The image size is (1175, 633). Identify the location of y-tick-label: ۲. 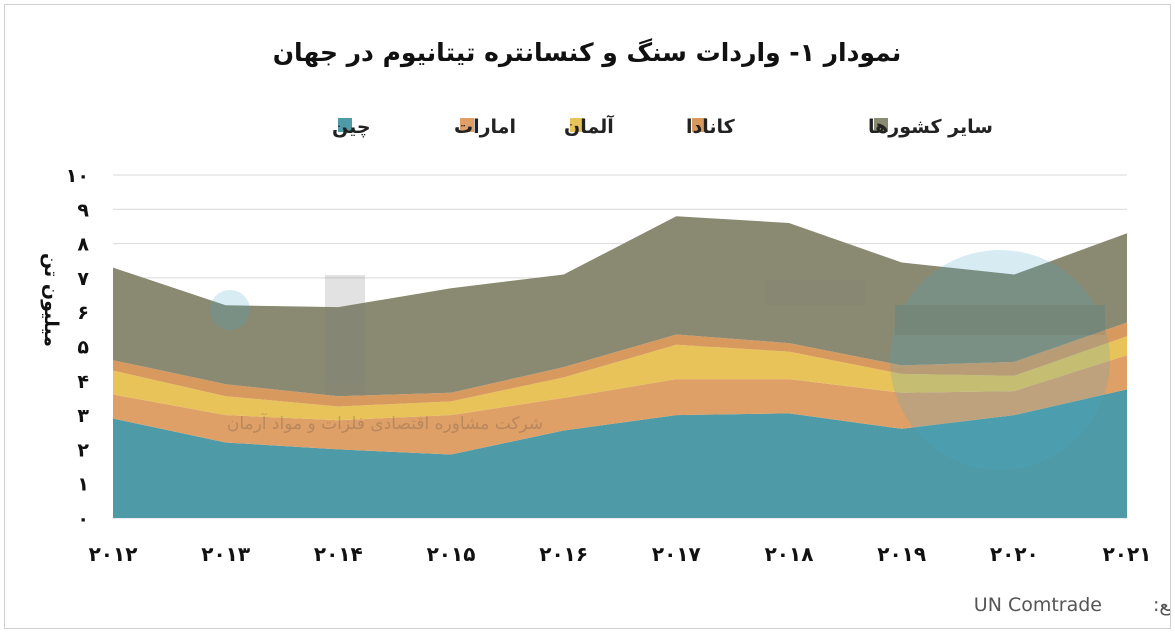
(83, 450).